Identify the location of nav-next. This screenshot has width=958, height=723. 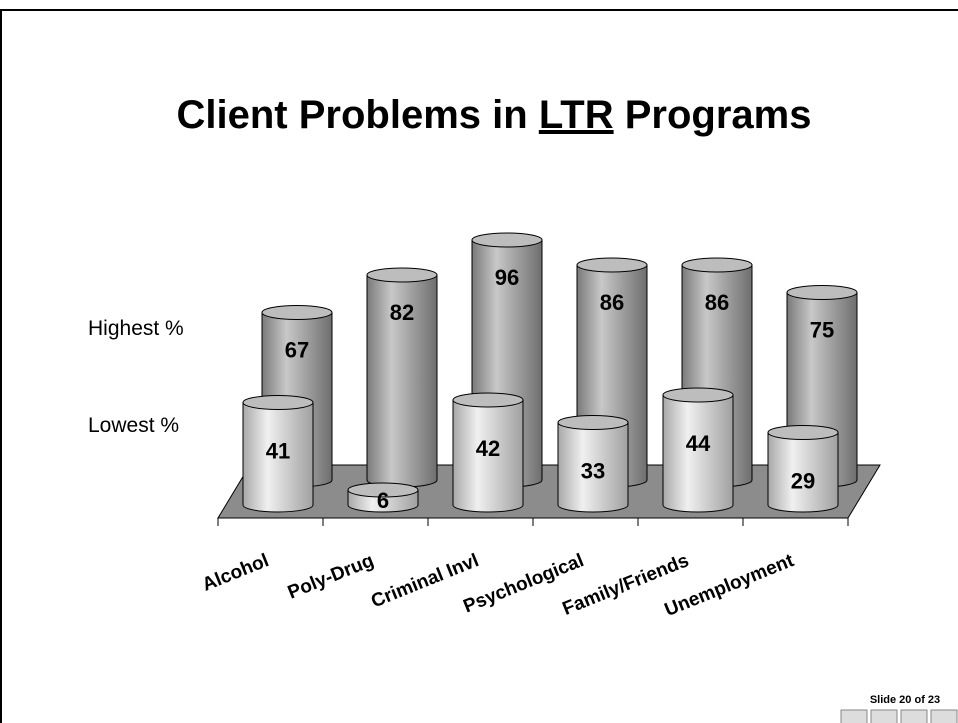
(914, 716).